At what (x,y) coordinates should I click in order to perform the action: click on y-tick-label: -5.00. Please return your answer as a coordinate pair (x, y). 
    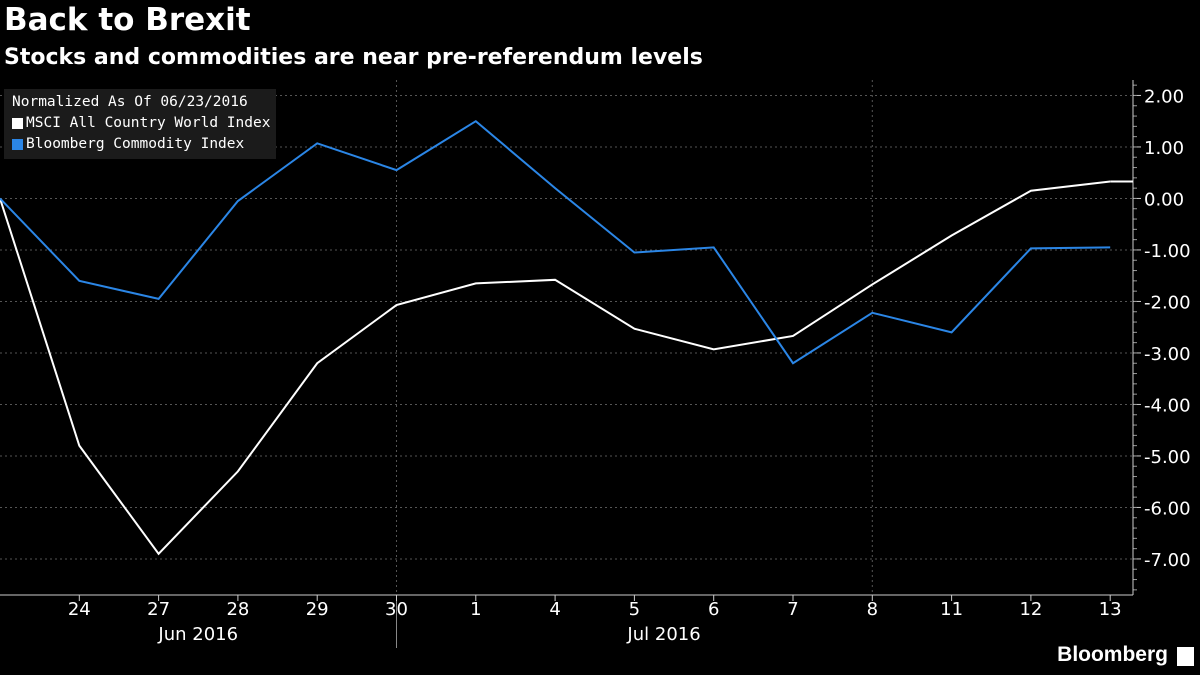
    Looking at the image, I should click on (1167, 457).